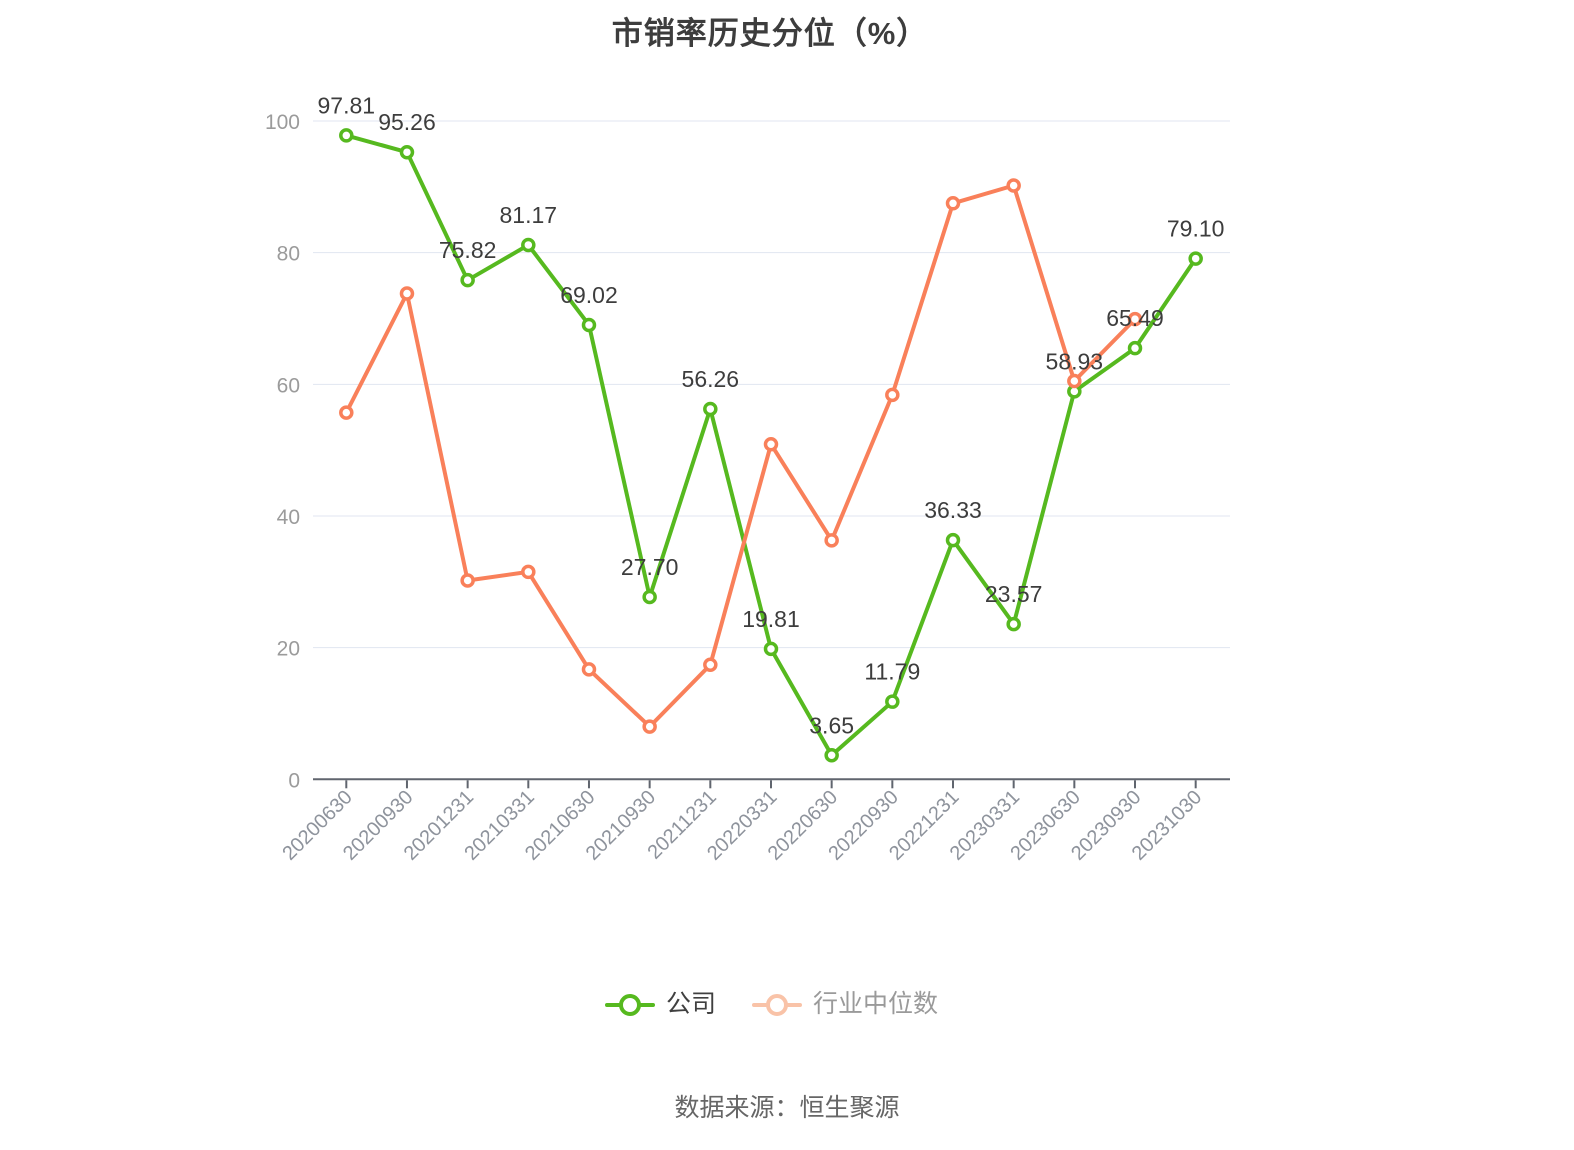 The height and width of the screenshot is (1150, 1574). I want to click on y-axis-label: 0, so click(294, 780).